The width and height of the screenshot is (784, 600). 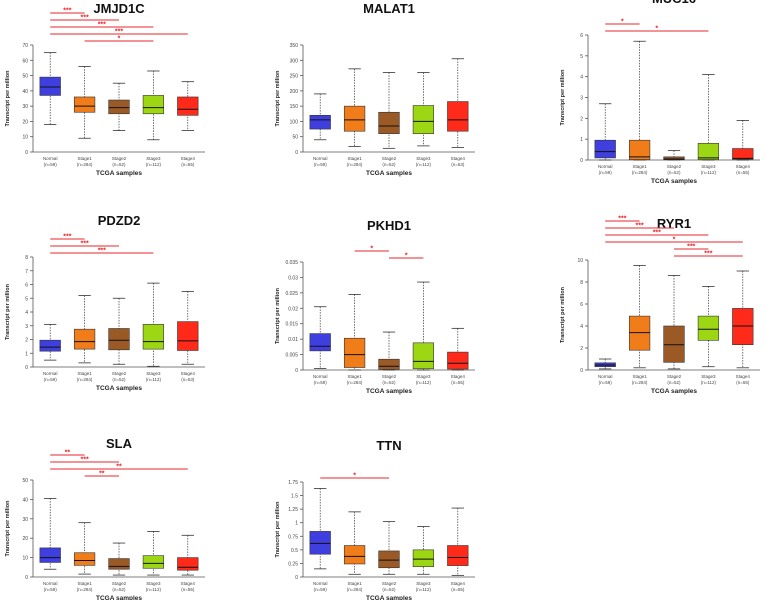 What do you see at coordinates (294, 122) in the screenshot?
I see `y-tick-label: 100` at bounding box center [294, 122].